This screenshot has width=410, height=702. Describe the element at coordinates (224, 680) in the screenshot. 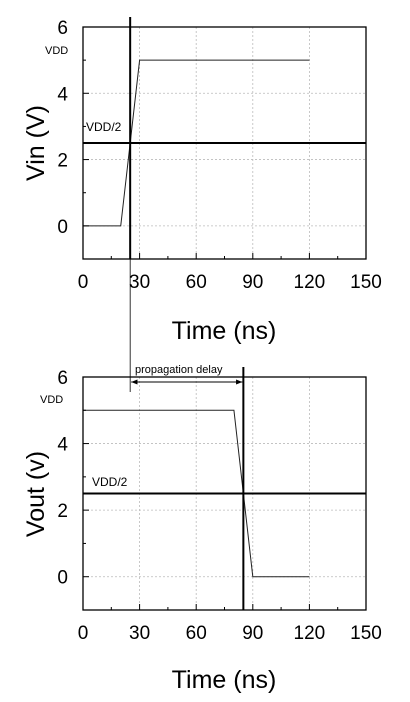

I see `vout-x-axis-title: Time (ns)` at that location.